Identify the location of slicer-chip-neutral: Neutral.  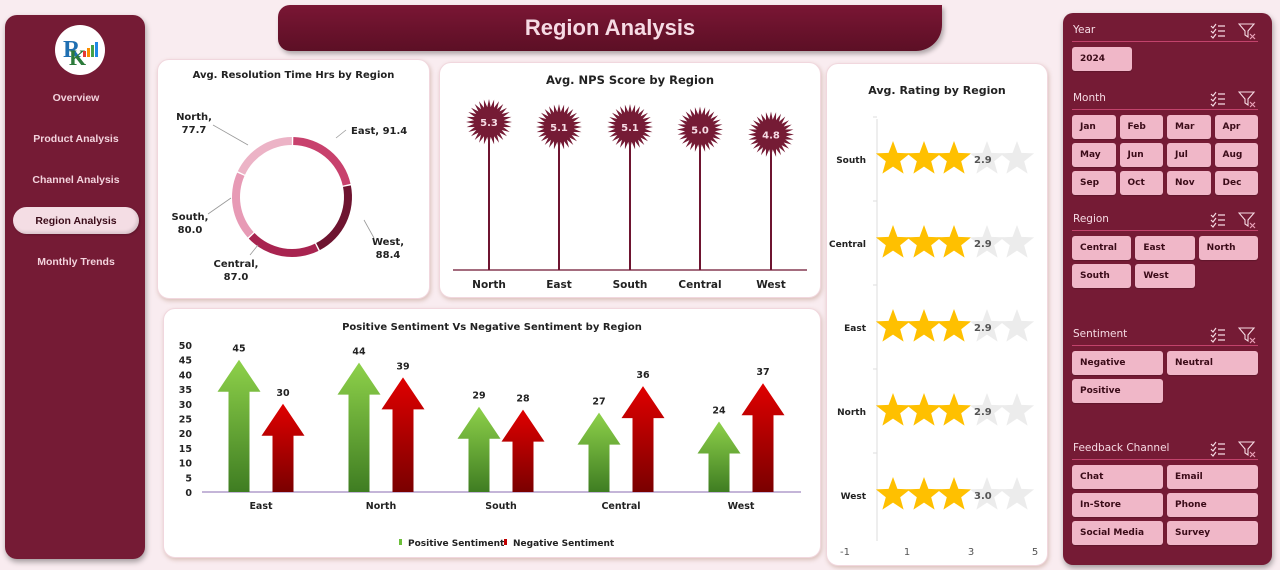
(1212, 363).